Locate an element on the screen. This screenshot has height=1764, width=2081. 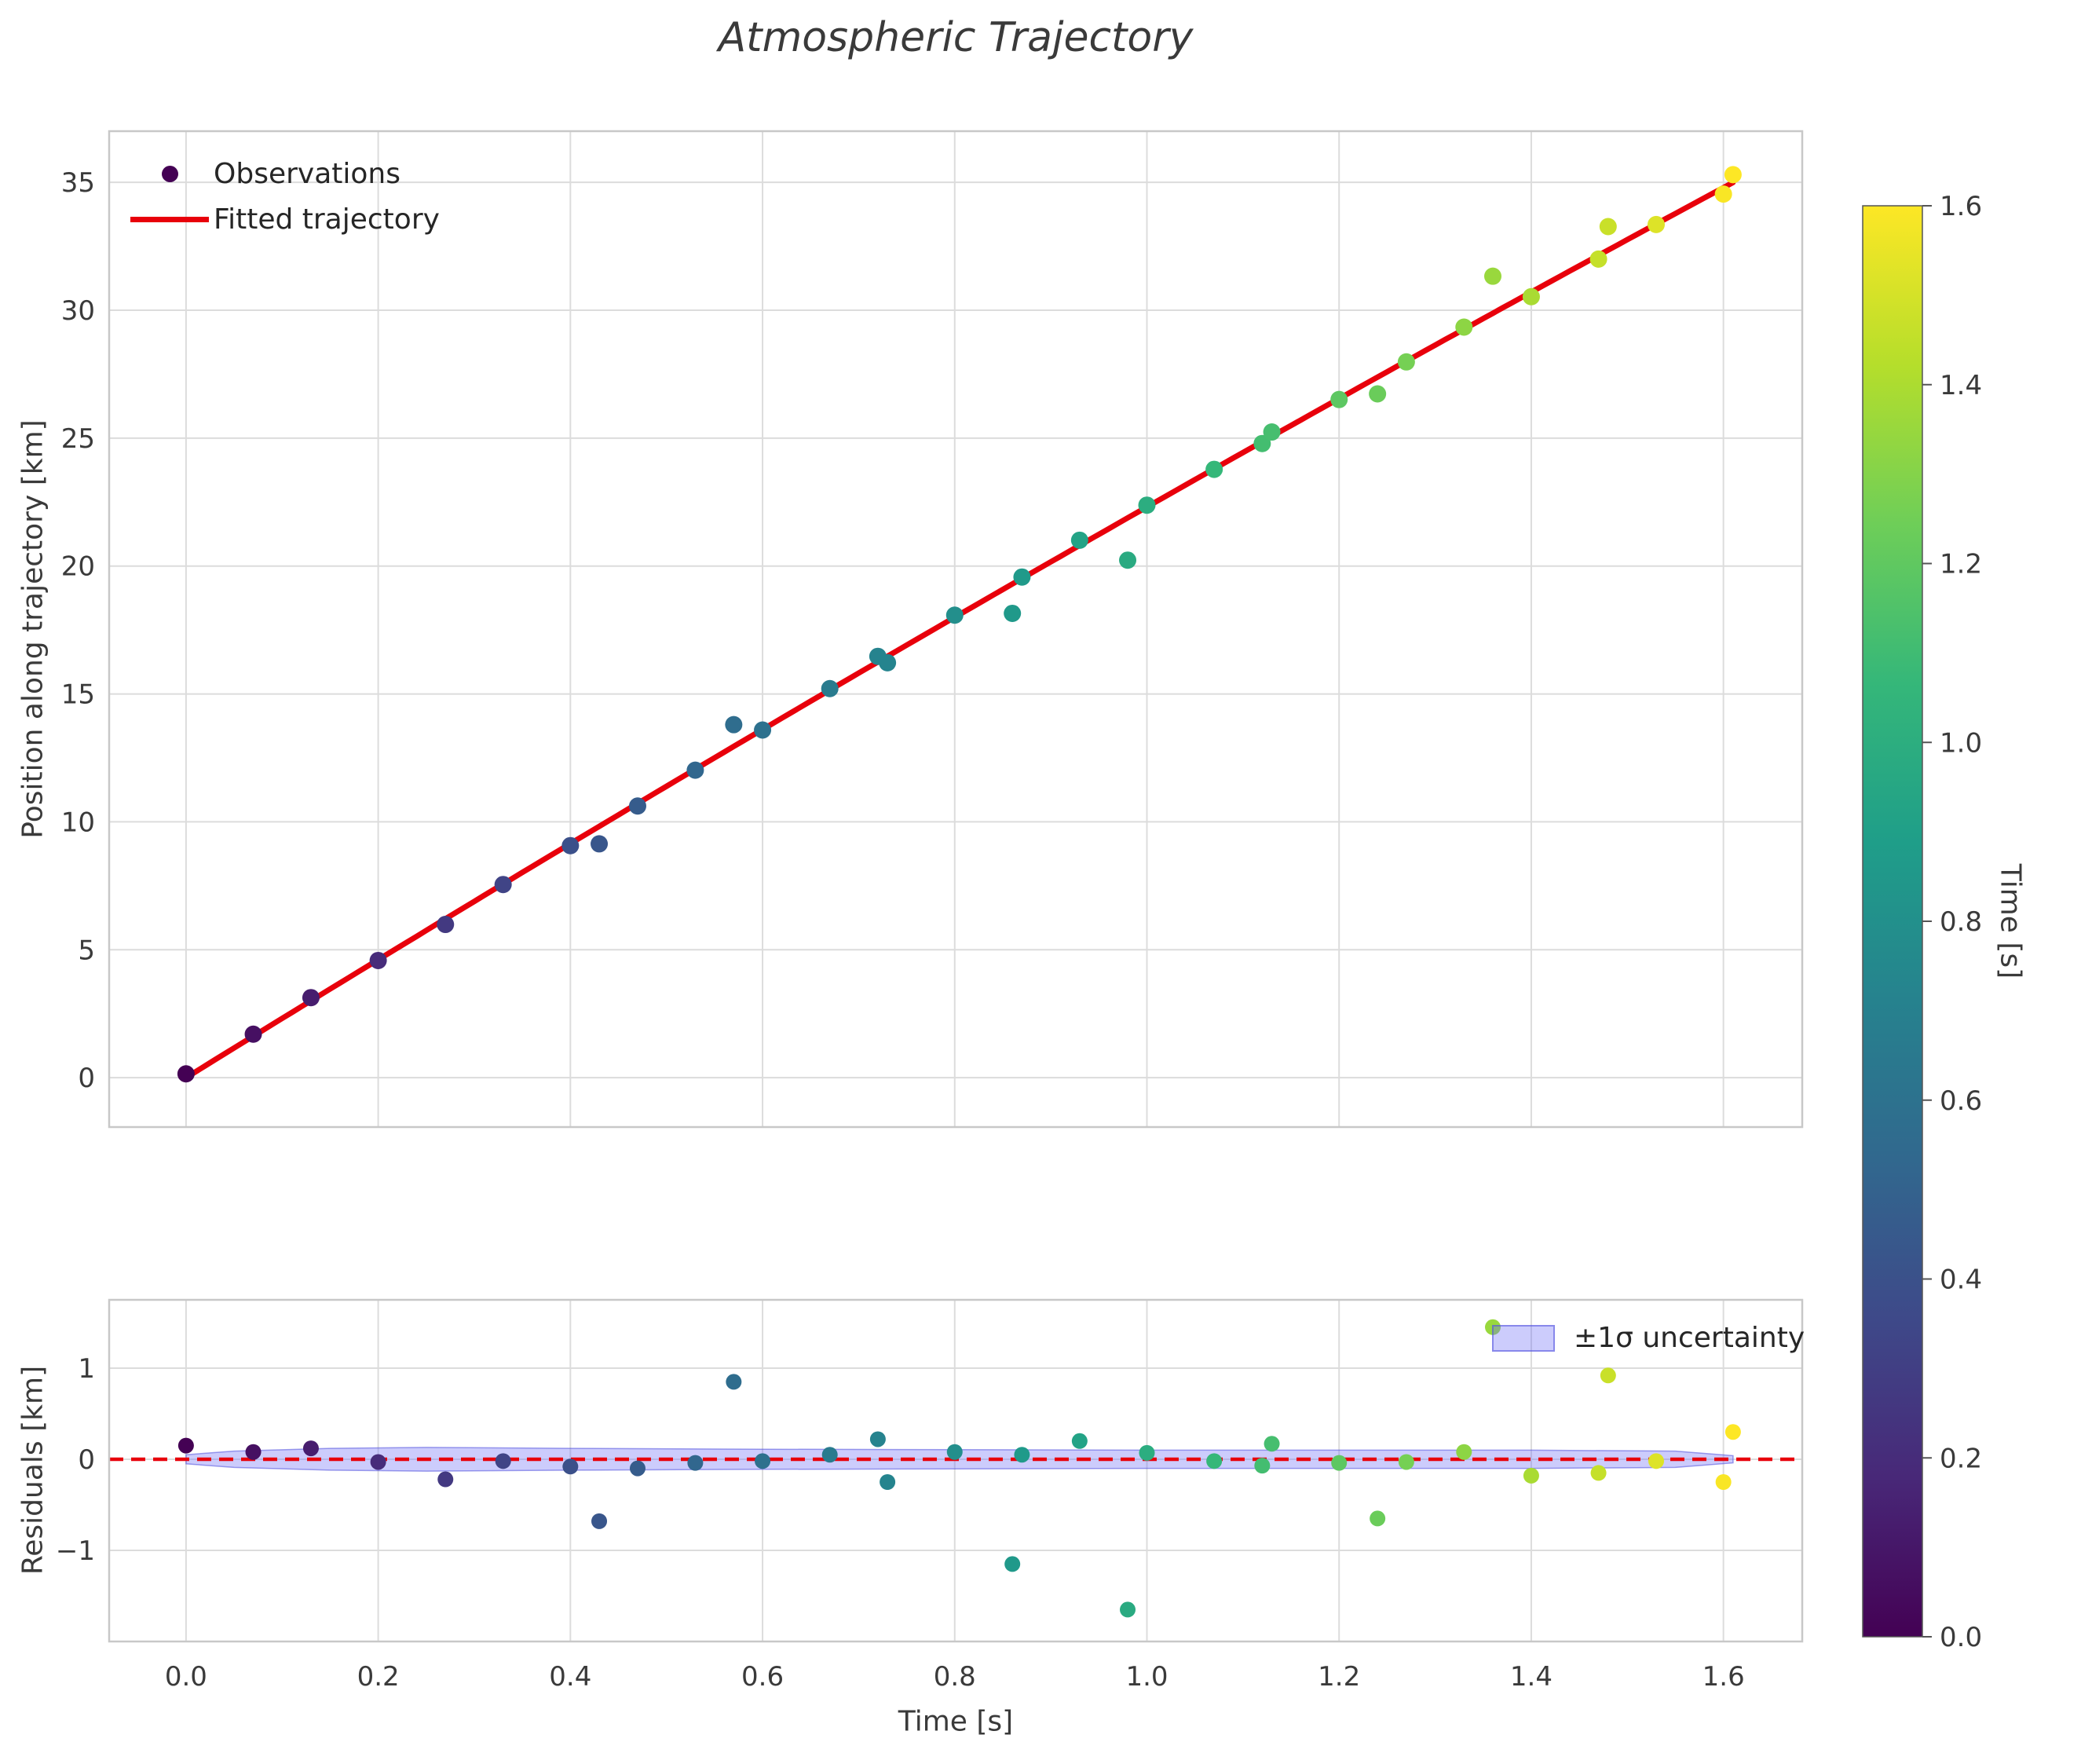
top-legend: Observations Fitted trajectory is located at coordinates (283, 197).